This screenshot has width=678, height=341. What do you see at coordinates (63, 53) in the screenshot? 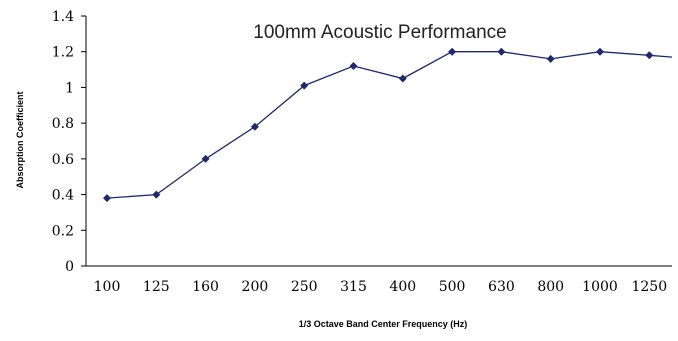
I see `y-tick-label: 1.2` at bounding box center [63, 53].